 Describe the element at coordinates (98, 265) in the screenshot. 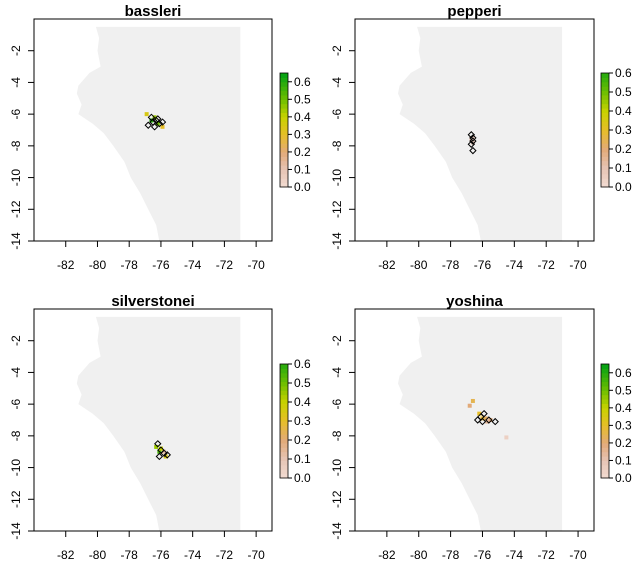

I see `x-tick-label: -80` at that location.